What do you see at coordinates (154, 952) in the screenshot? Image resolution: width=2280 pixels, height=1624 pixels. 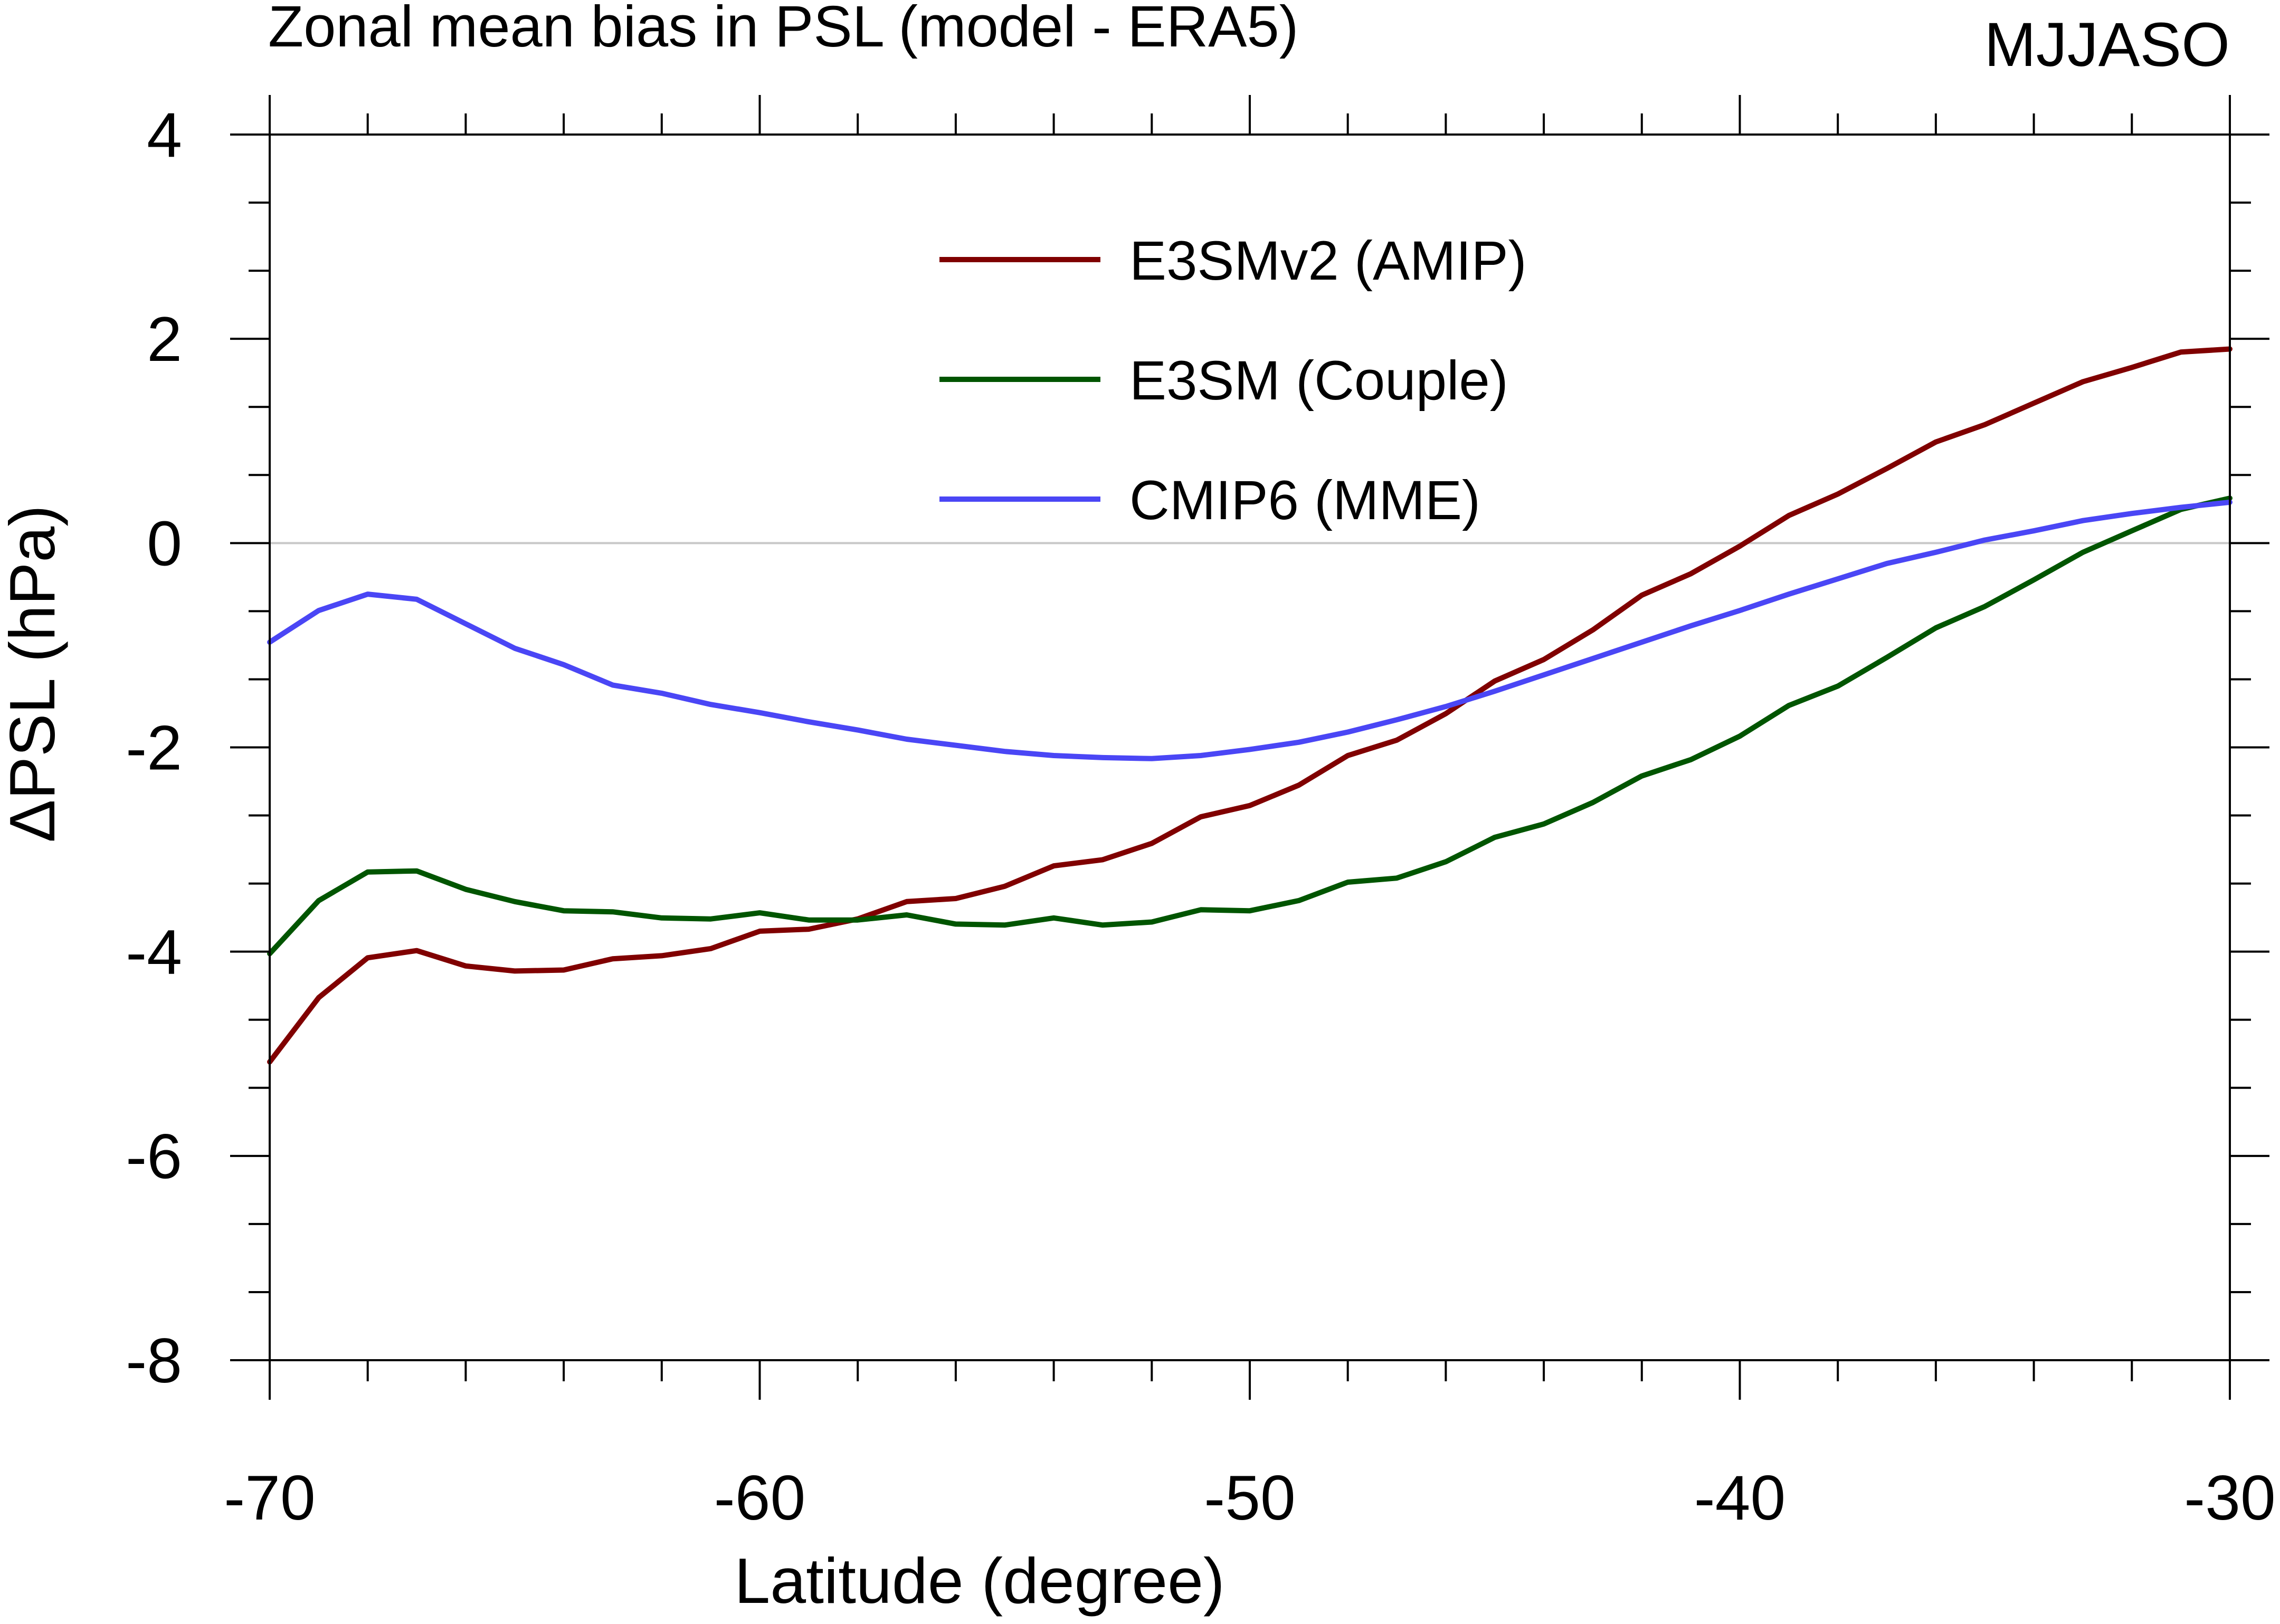 I see `y-tick-label: -4` at bounding box center [154, 952].